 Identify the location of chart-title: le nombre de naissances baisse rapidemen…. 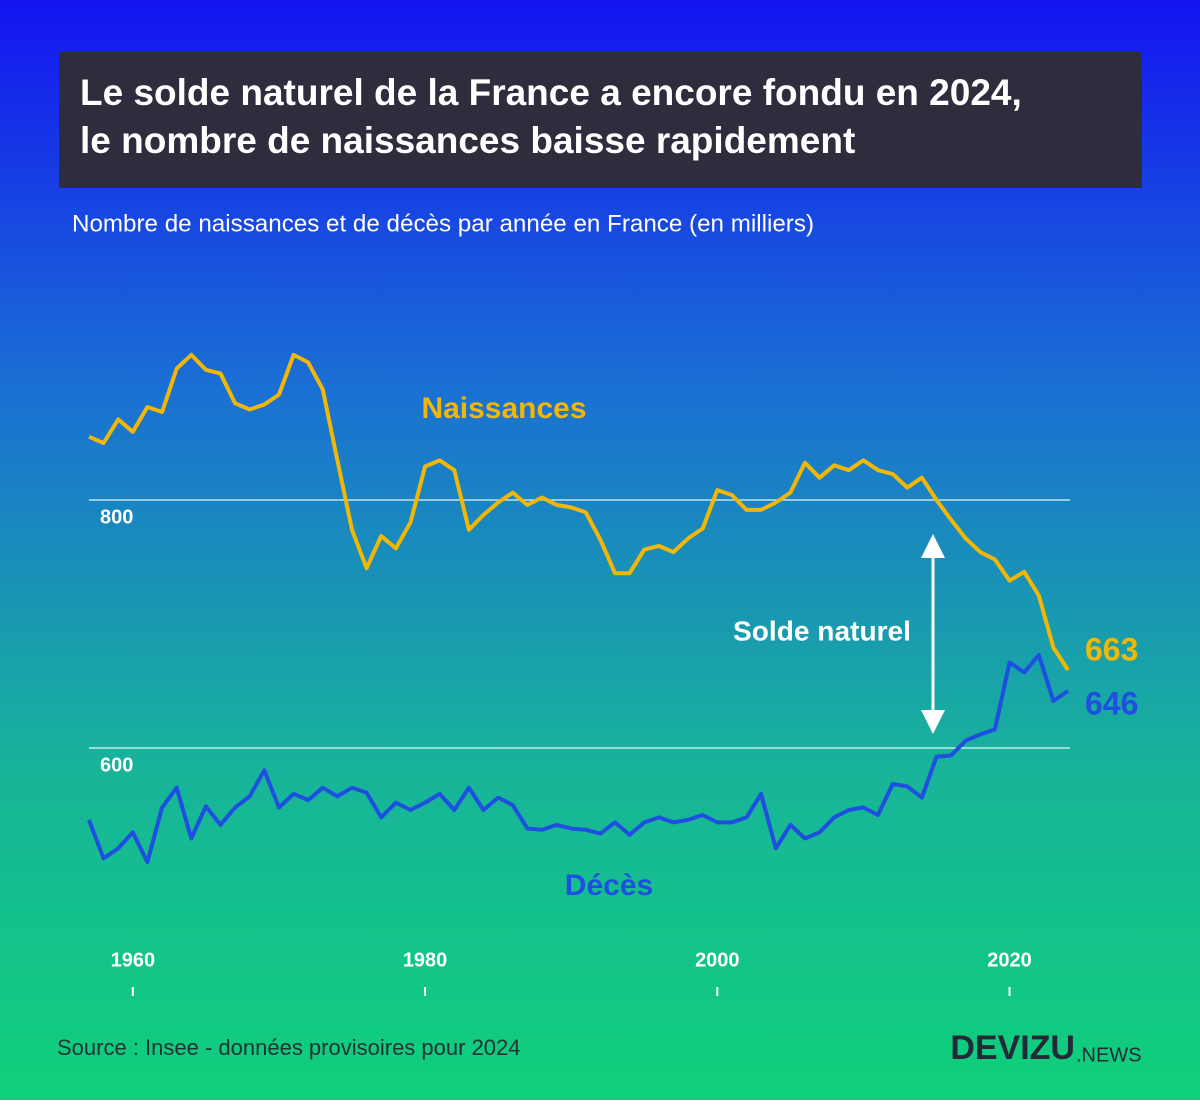
(467, 140).